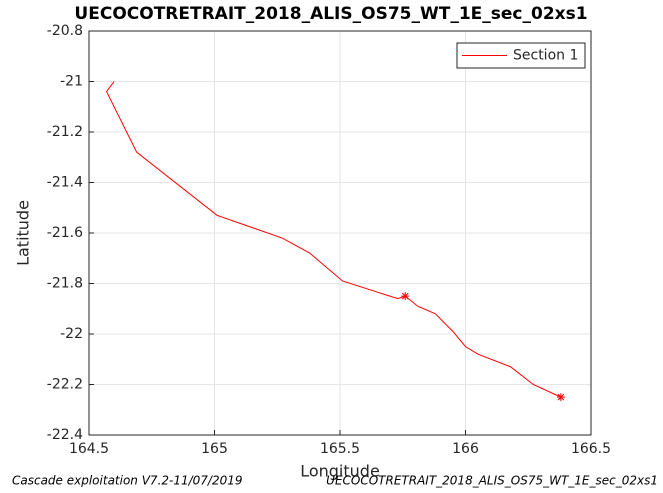  What do you see at coordinates (465, 449) in the screenshot?
I see `x-tick-label: 166` at bounding box center [465, 449].